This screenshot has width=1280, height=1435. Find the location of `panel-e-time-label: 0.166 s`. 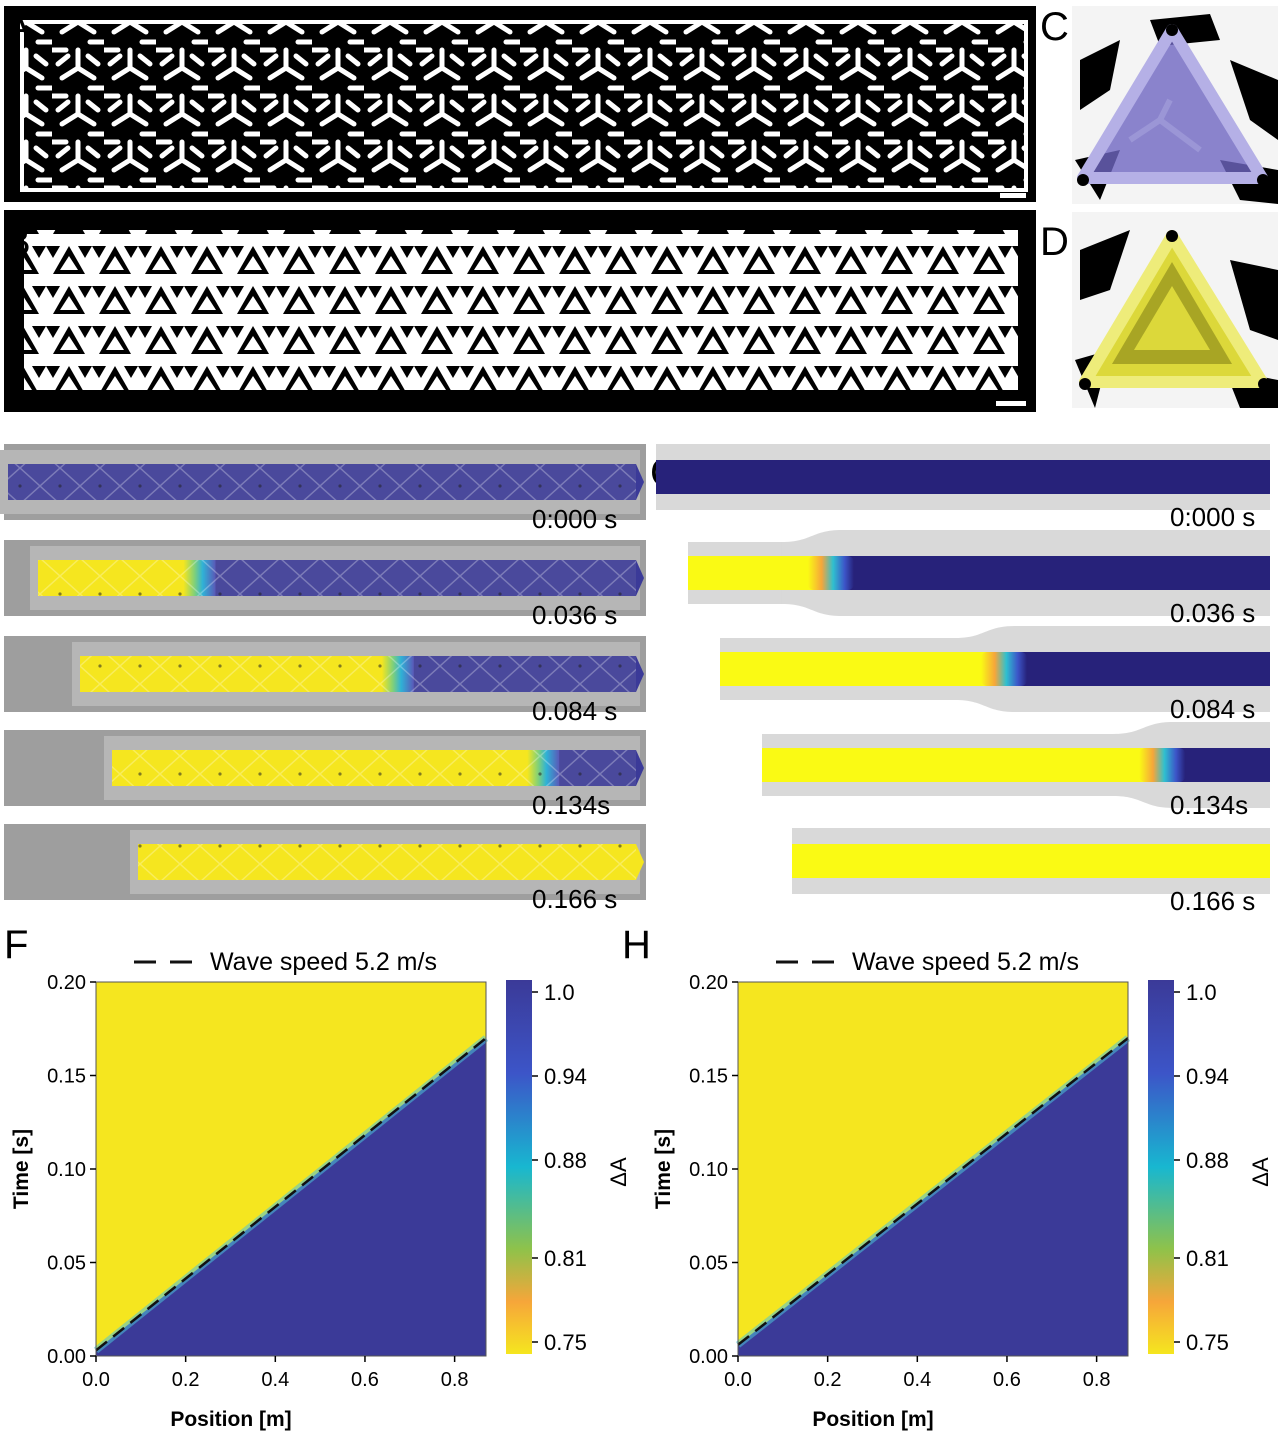

panel-e-time-label: 0.166 s is located at coordinates (574, 899).